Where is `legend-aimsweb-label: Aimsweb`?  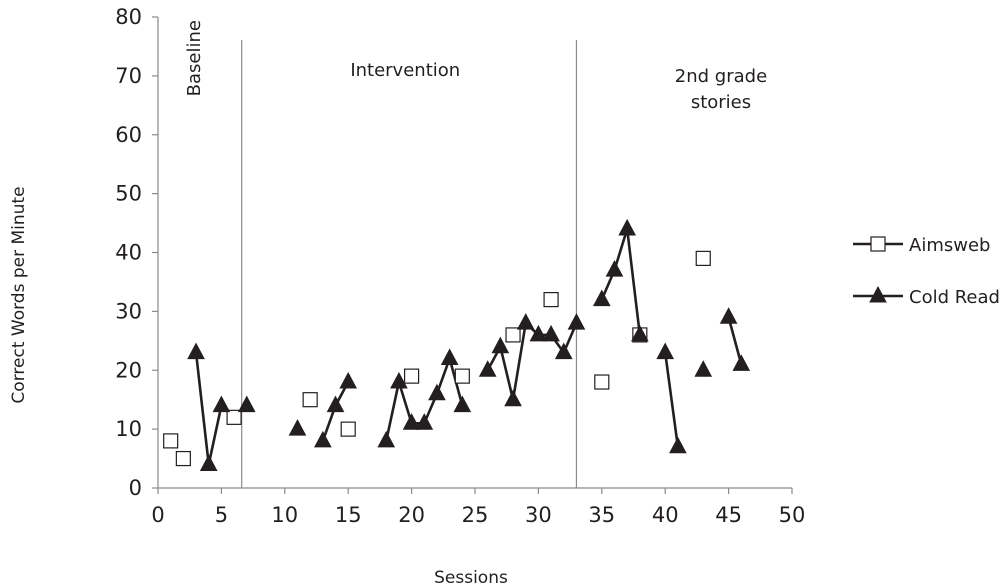 legend-aimsweb-label: Aimsweb is located at coordinates (949, 245).